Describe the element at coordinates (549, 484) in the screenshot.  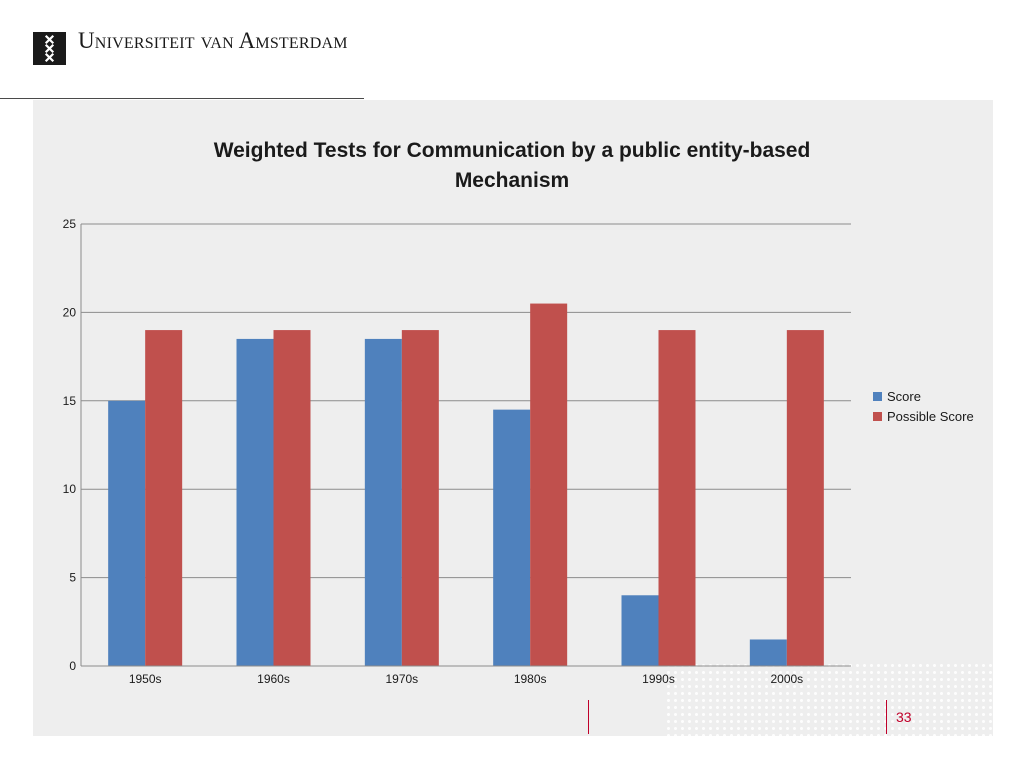
I see `bar-possible-score-1980s` at that location.